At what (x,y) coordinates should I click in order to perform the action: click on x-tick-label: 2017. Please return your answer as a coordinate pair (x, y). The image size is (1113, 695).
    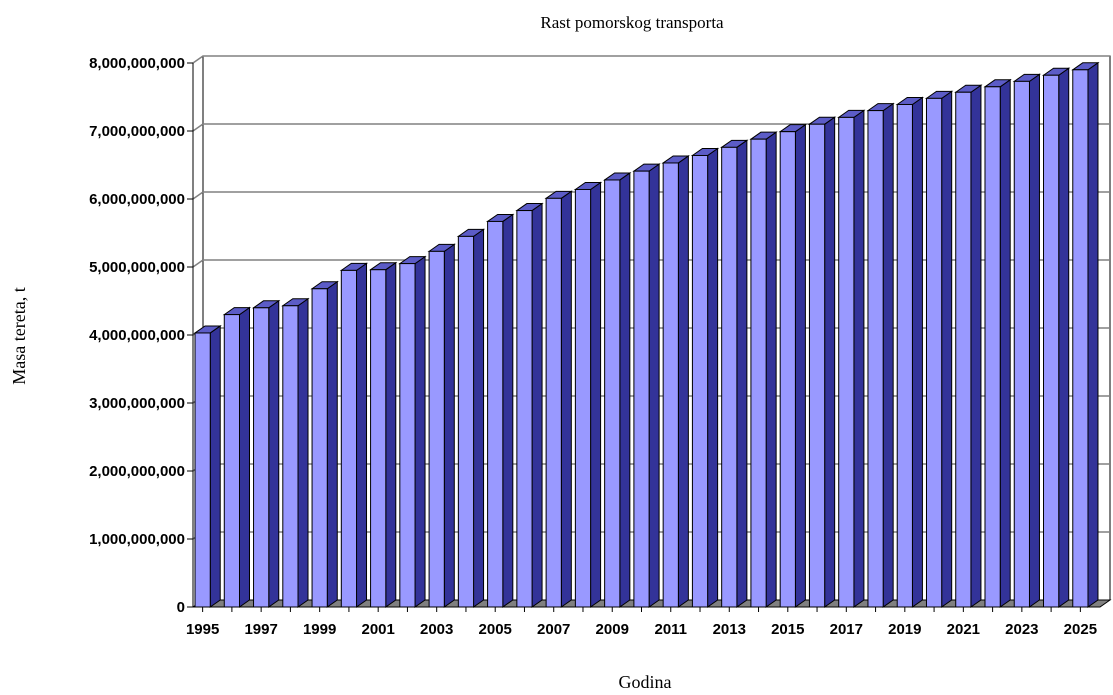
    Looking at the image, I should click on (846, 629).